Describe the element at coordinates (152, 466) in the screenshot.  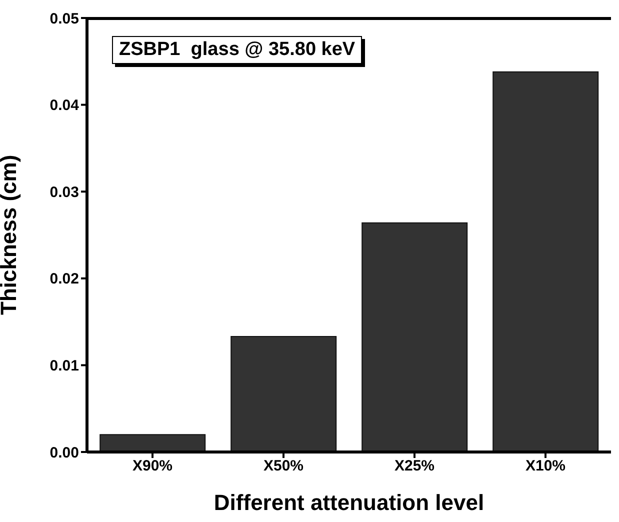
I see `x-tick-label: X90%` at that location.